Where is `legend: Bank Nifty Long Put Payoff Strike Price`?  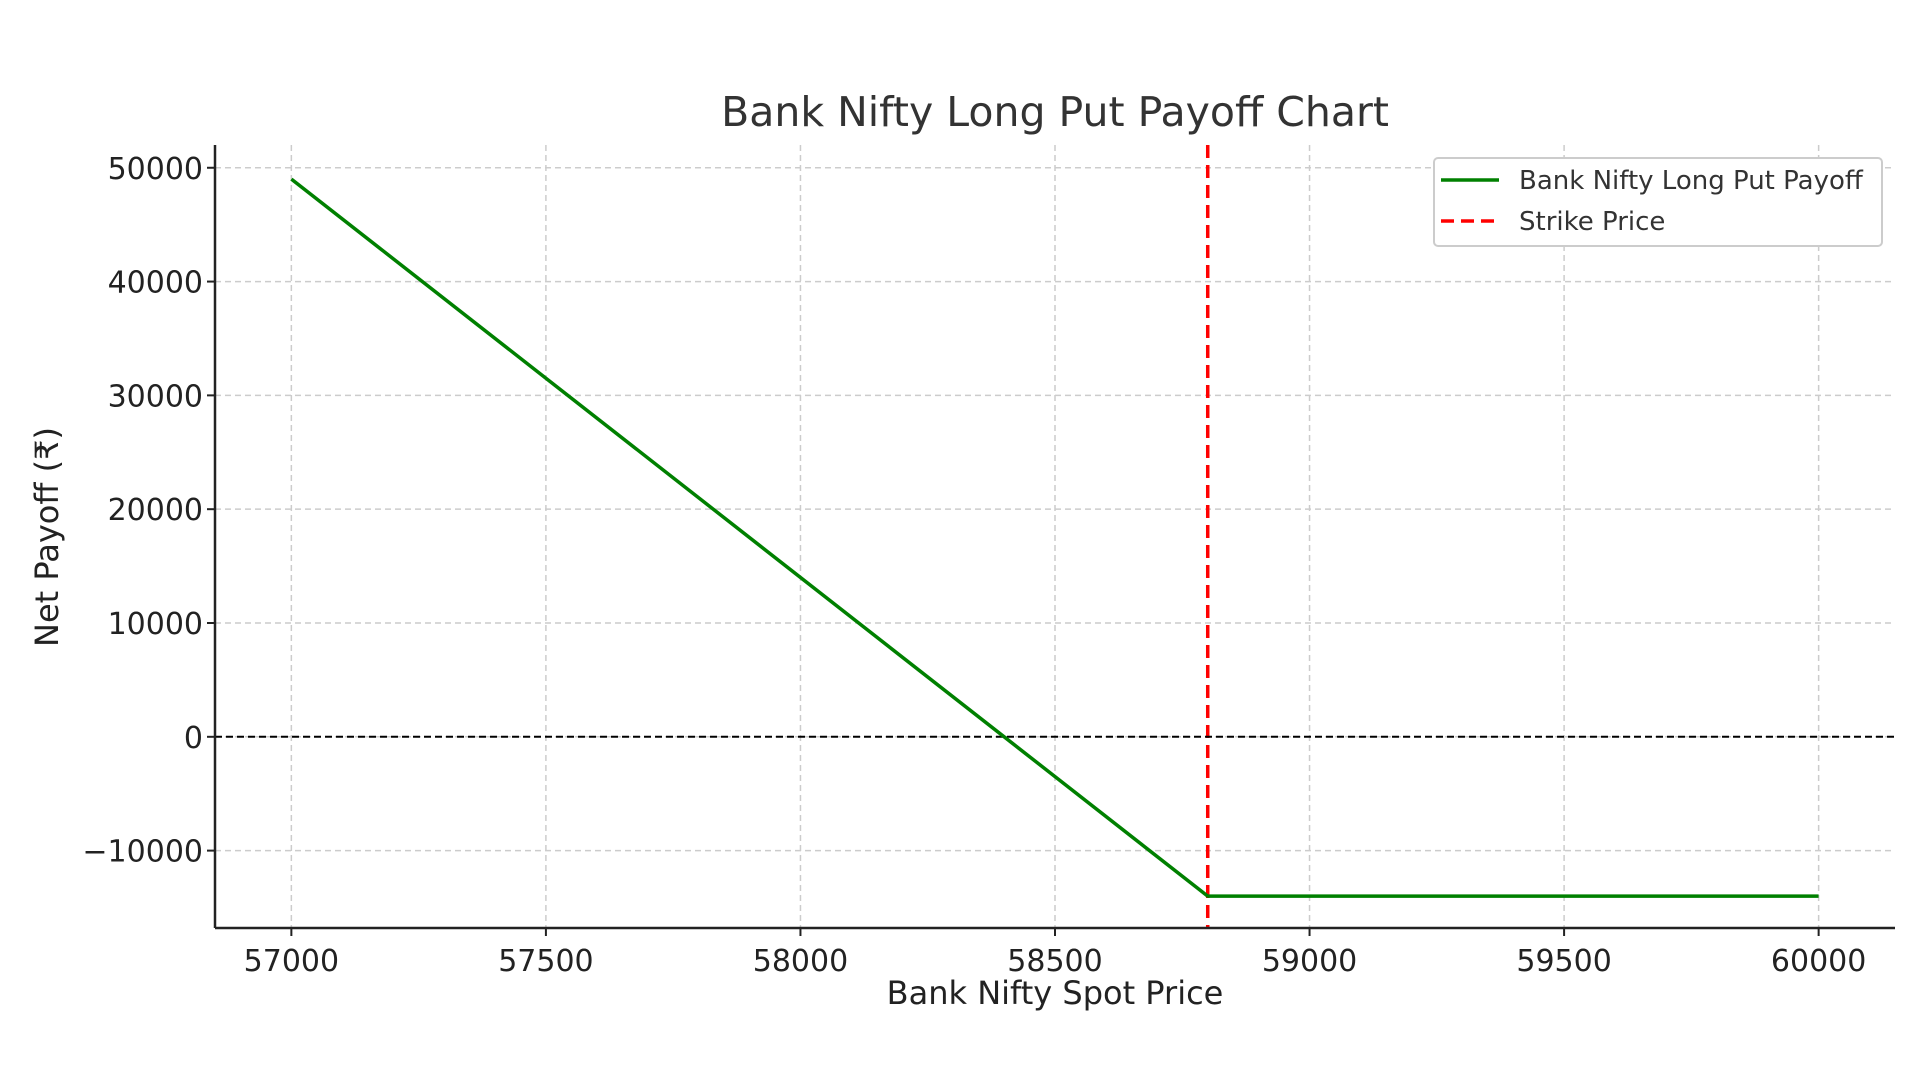
legend: Bank Nifty Long Put Payoff Strike Price is located at coordinates (1658, 202).